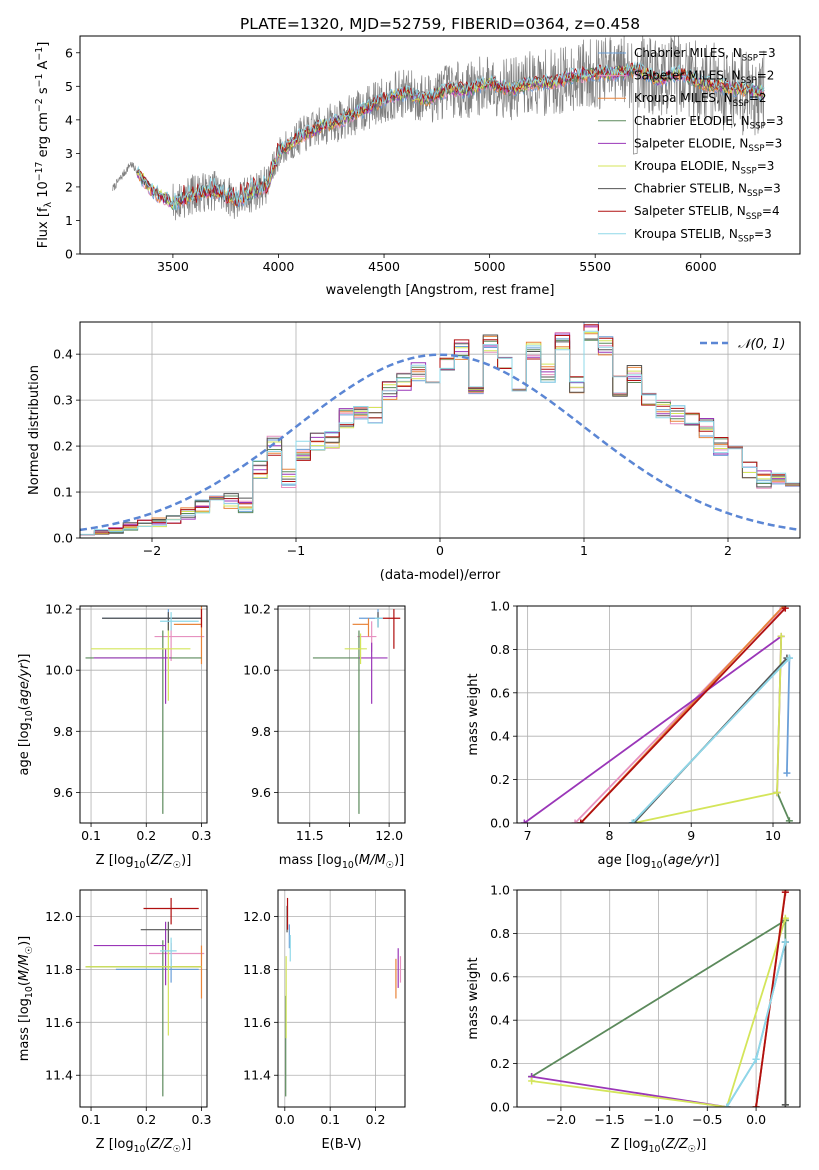 This screenshot has height=1170, width=819. What do you see at coordinates (708, 145) in the screenshot?
I see `legend-entry: Salpeter ELODIE, NSSP=3` at bounding box center [708, 145].